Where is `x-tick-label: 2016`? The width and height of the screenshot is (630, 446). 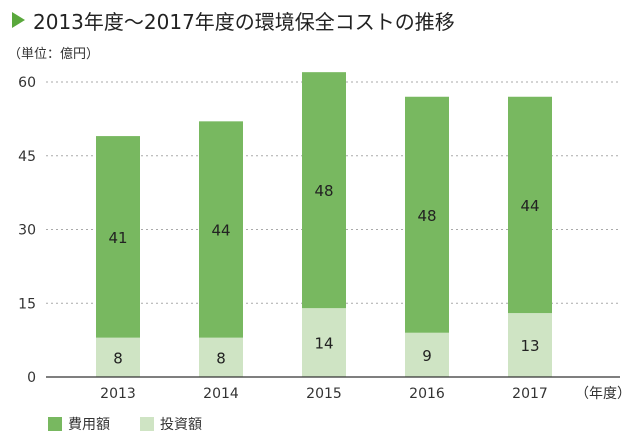 x-tick-label: 2016 is located at coordinates (427, 394).